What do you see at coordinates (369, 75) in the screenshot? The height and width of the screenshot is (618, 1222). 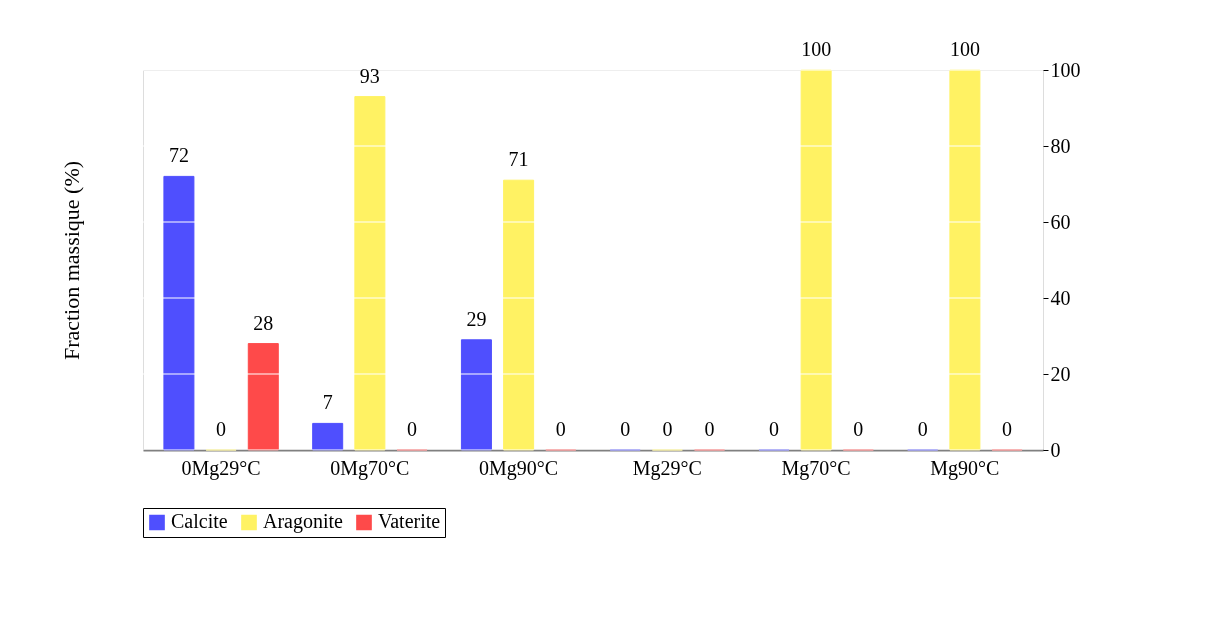 I see `data-label: 93` at bounding box center [369, 75].